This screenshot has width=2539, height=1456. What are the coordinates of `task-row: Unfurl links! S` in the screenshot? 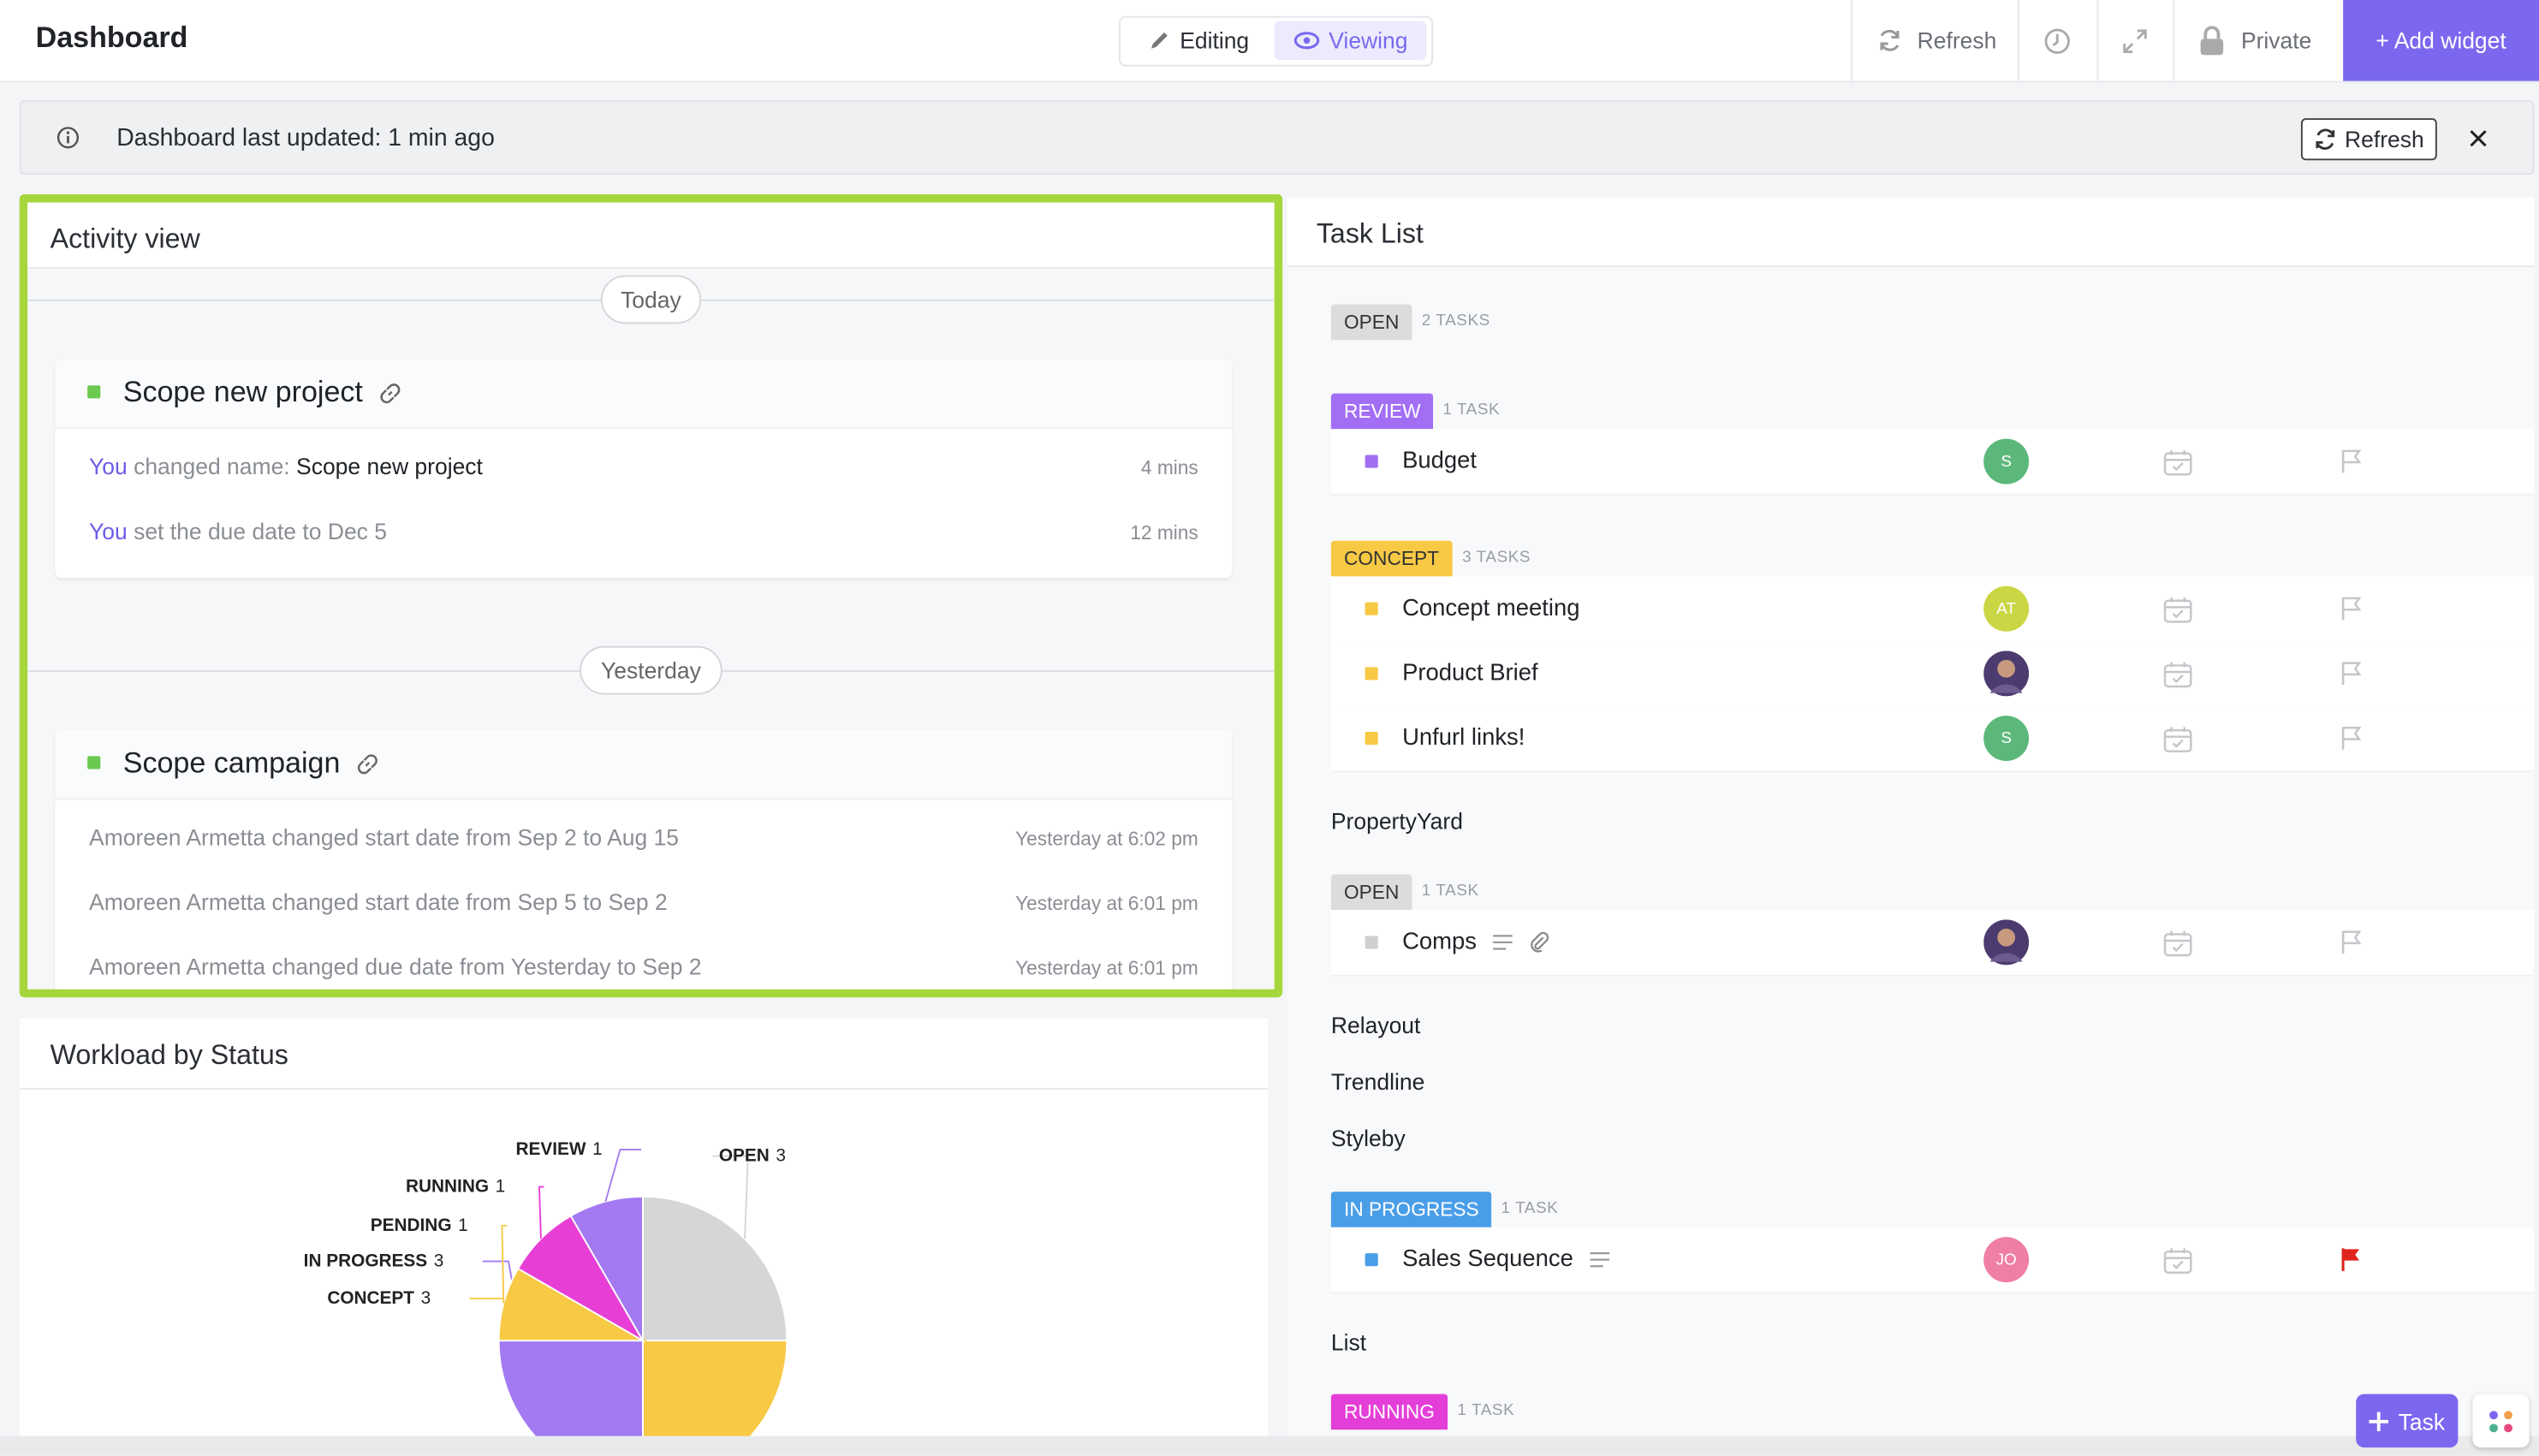 It's located at (1932, 739).